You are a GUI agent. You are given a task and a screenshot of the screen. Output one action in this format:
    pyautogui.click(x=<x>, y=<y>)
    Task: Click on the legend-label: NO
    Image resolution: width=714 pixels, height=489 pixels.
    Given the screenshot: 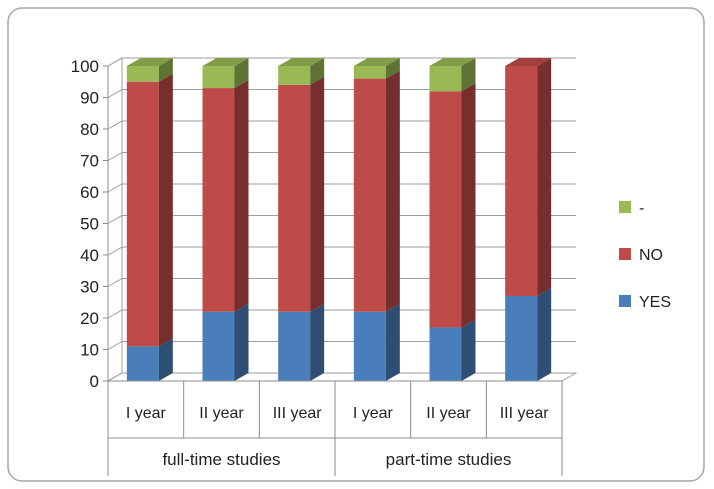 What is the action you would take?
    pyautogui.click(x=651, y=255)
    